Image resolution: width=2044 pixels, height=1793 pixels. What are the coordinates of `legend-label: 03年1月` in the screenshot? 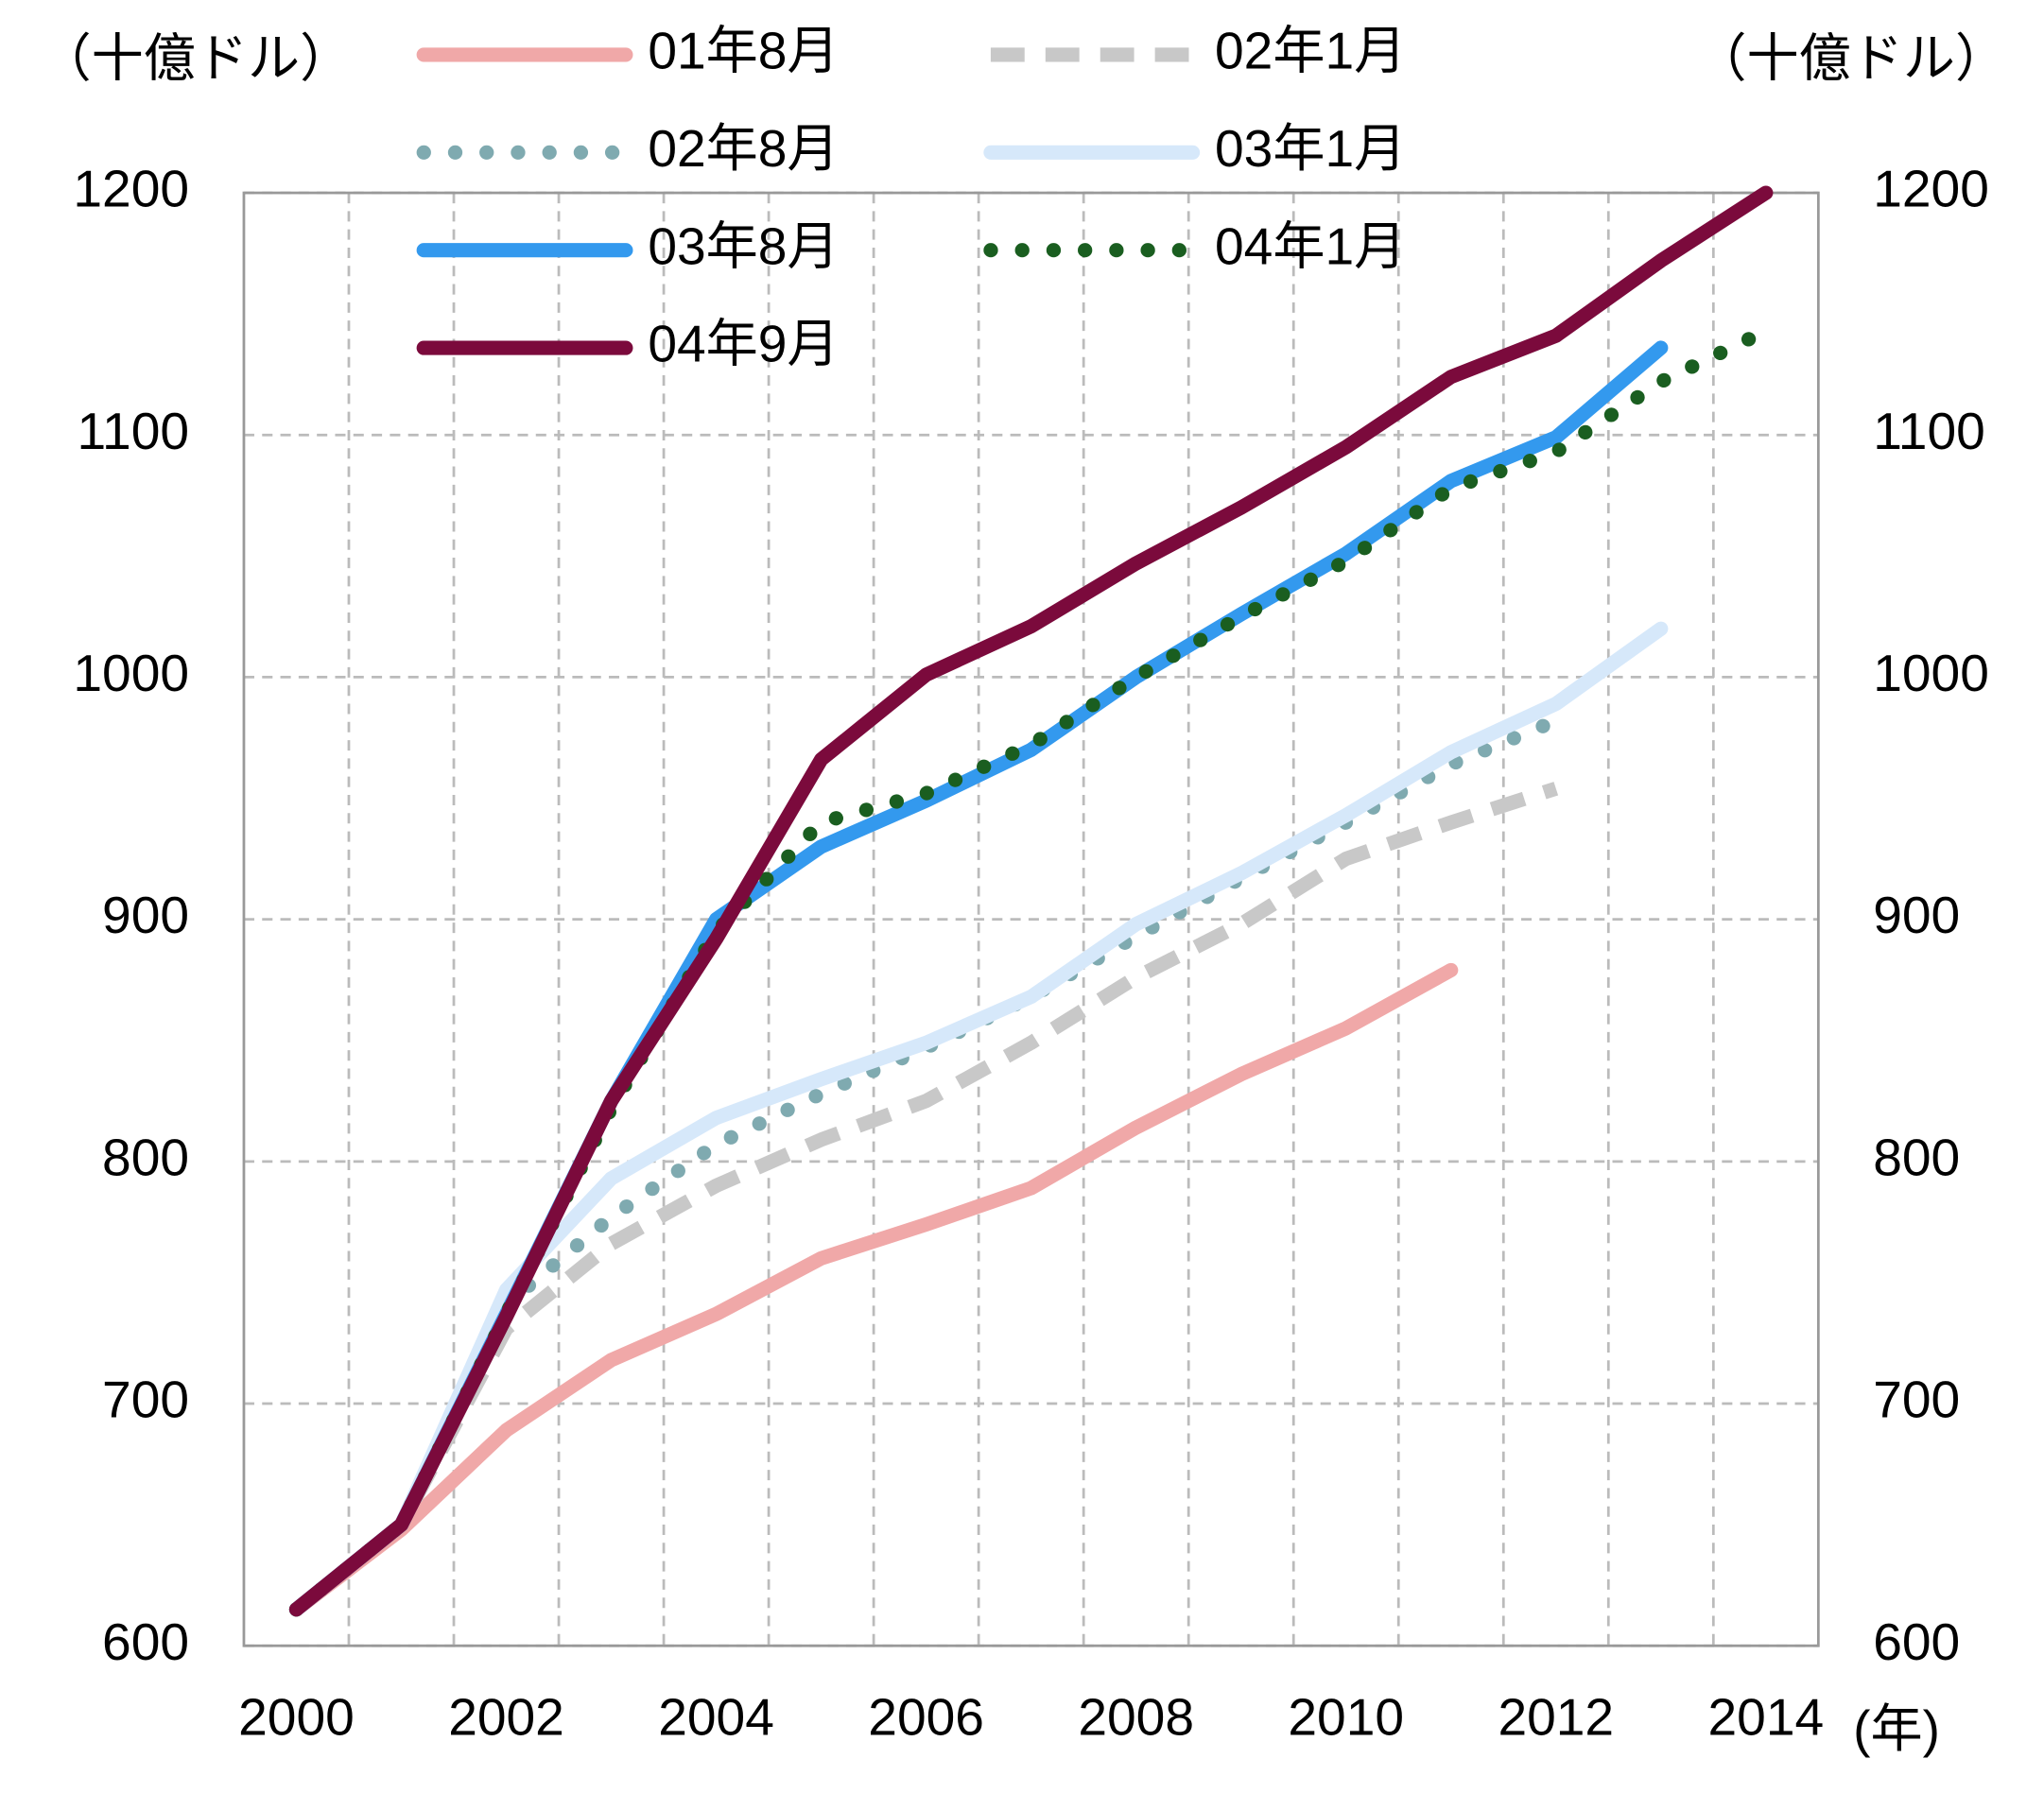 It's located at (1310, 148).